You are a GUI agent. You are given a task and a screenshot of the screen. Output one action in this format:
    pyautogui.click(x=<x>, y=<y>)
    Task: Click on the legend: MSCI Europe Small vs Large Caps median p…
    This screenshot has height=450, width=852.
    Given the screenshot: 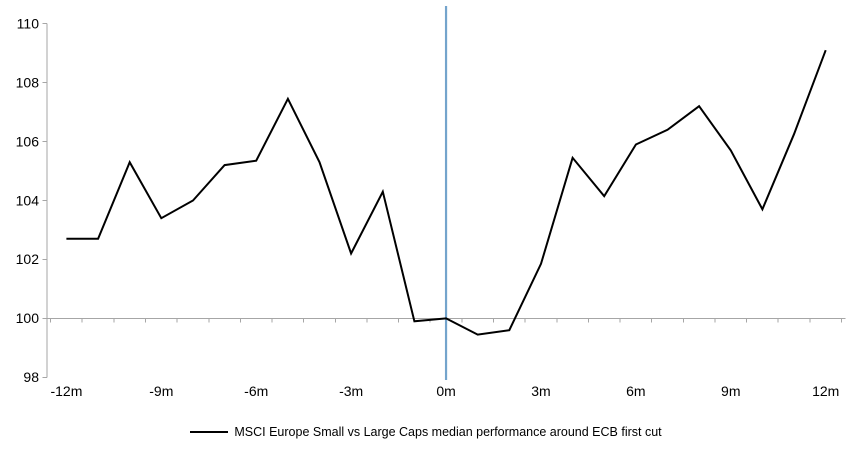 What is the action you would take?
    pyautogui.click(x=426, y=432)
    